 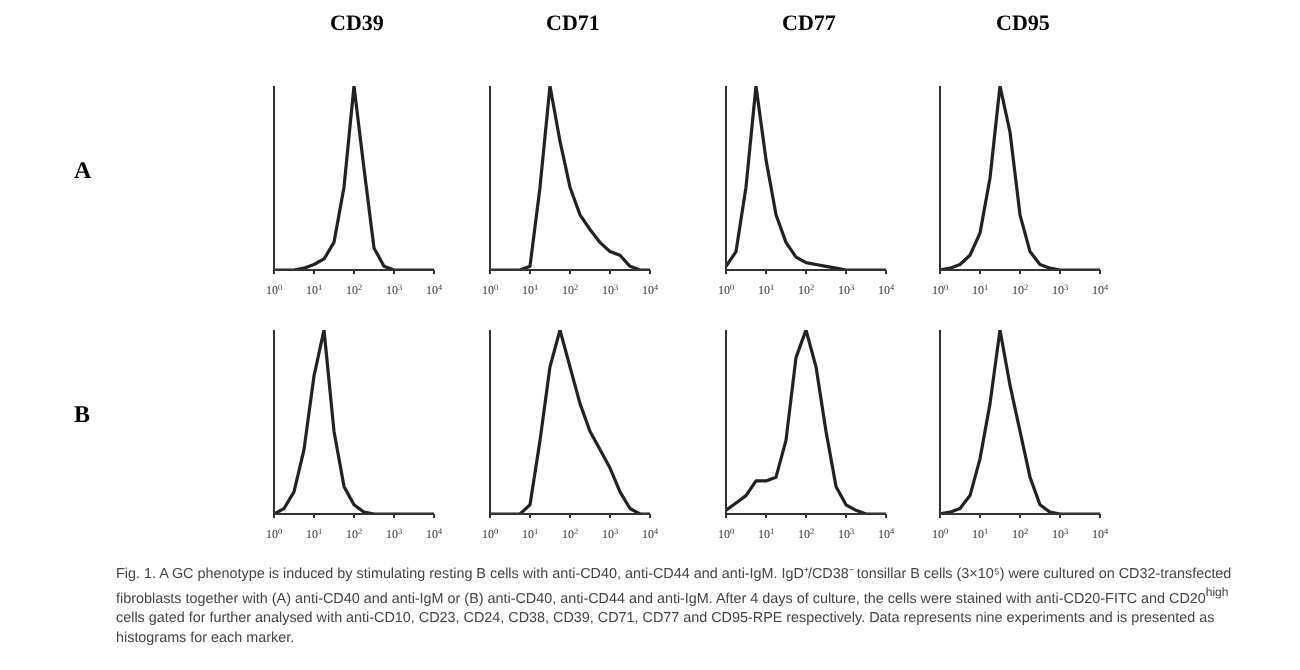 I want to click on y-axis-title: B, so click(x=82, y=415).